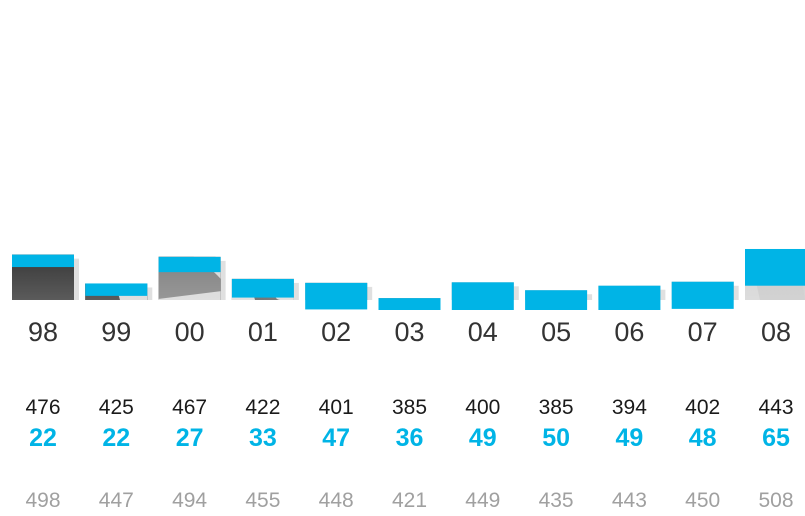 This screenshot has height=516, width=805. Describe the element at coordinates (776, 438) in the screenshot. I see `data-label-extra-08: 65` at that location.